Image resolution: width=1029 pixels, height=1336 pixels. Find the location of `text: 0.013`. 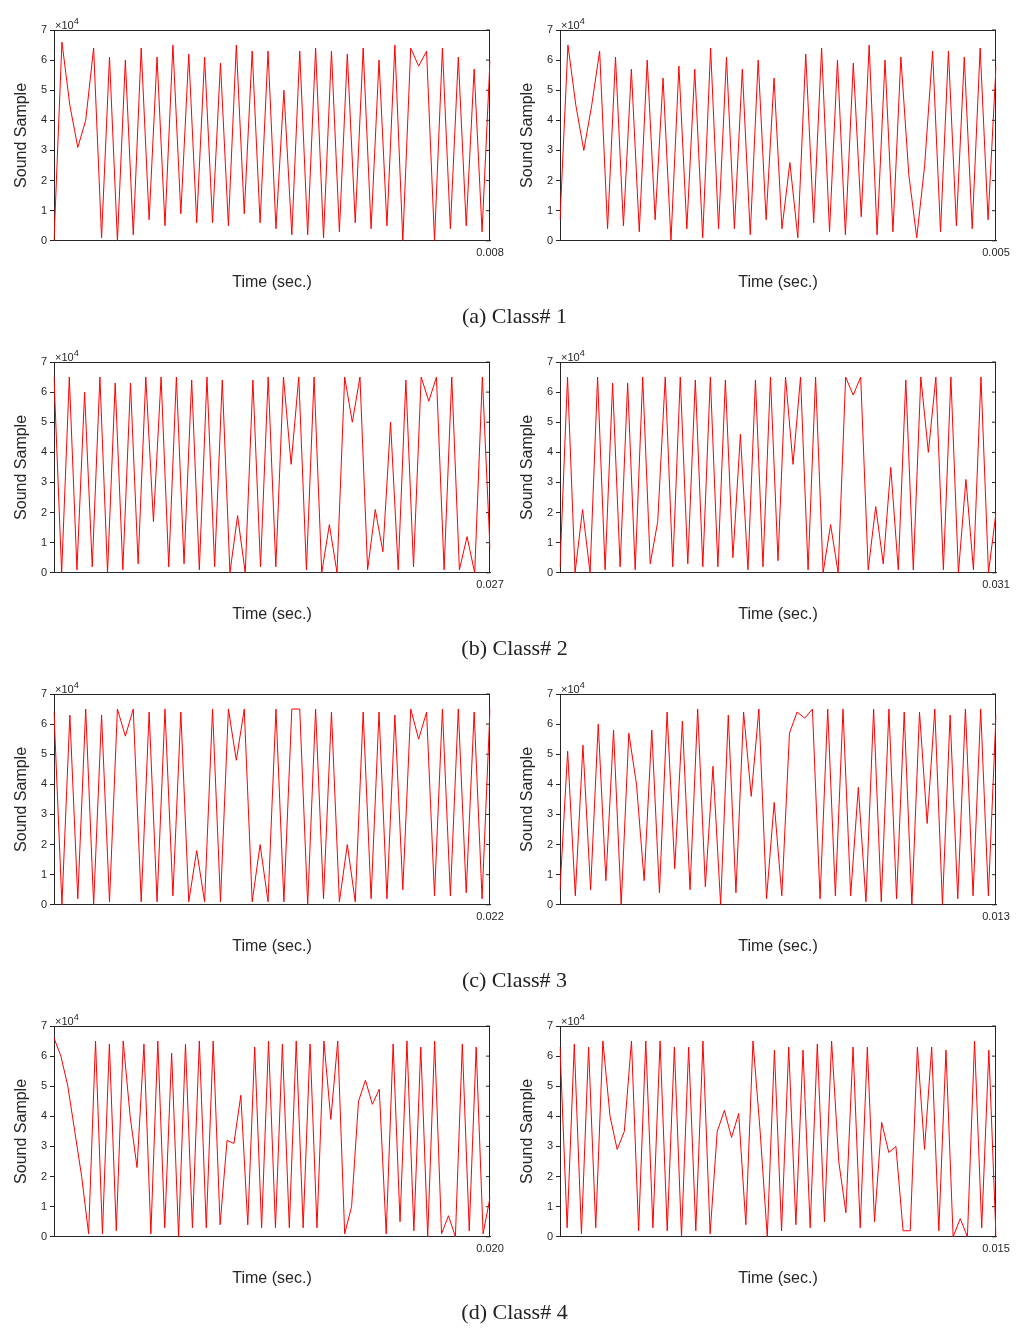

text: 0.013 is located at coordinates (996, 915).